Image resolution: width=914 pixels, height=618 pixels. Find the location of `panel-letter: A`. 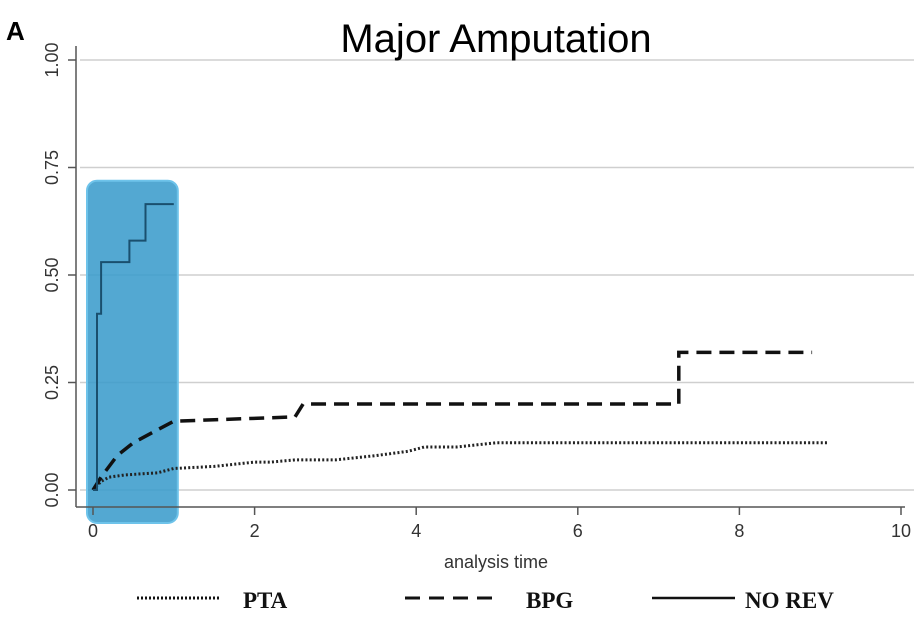

panel-letter: A is located at coordinates (15, 31).